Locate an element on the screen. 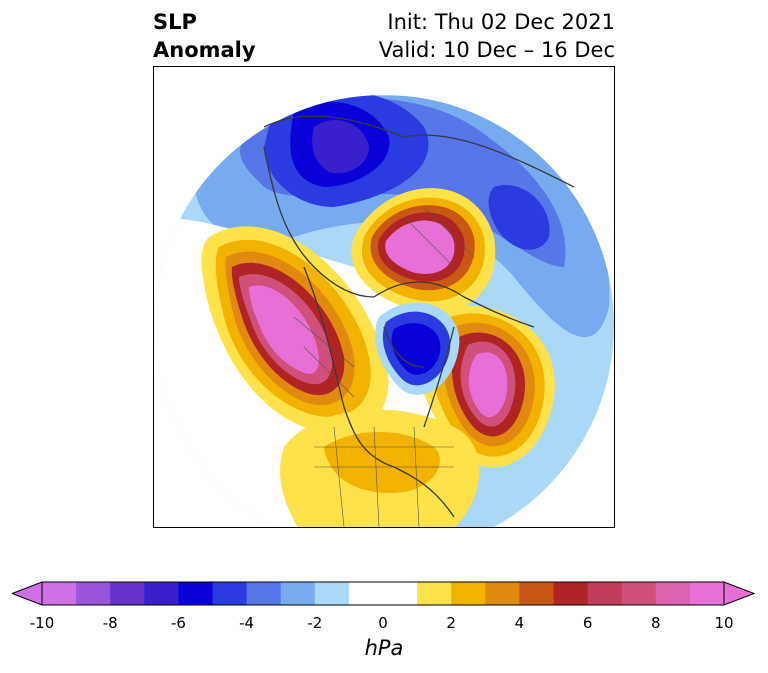 The image size is (768, 673). colorbar-tick-label: -2 is located at coordinates (315, 623).